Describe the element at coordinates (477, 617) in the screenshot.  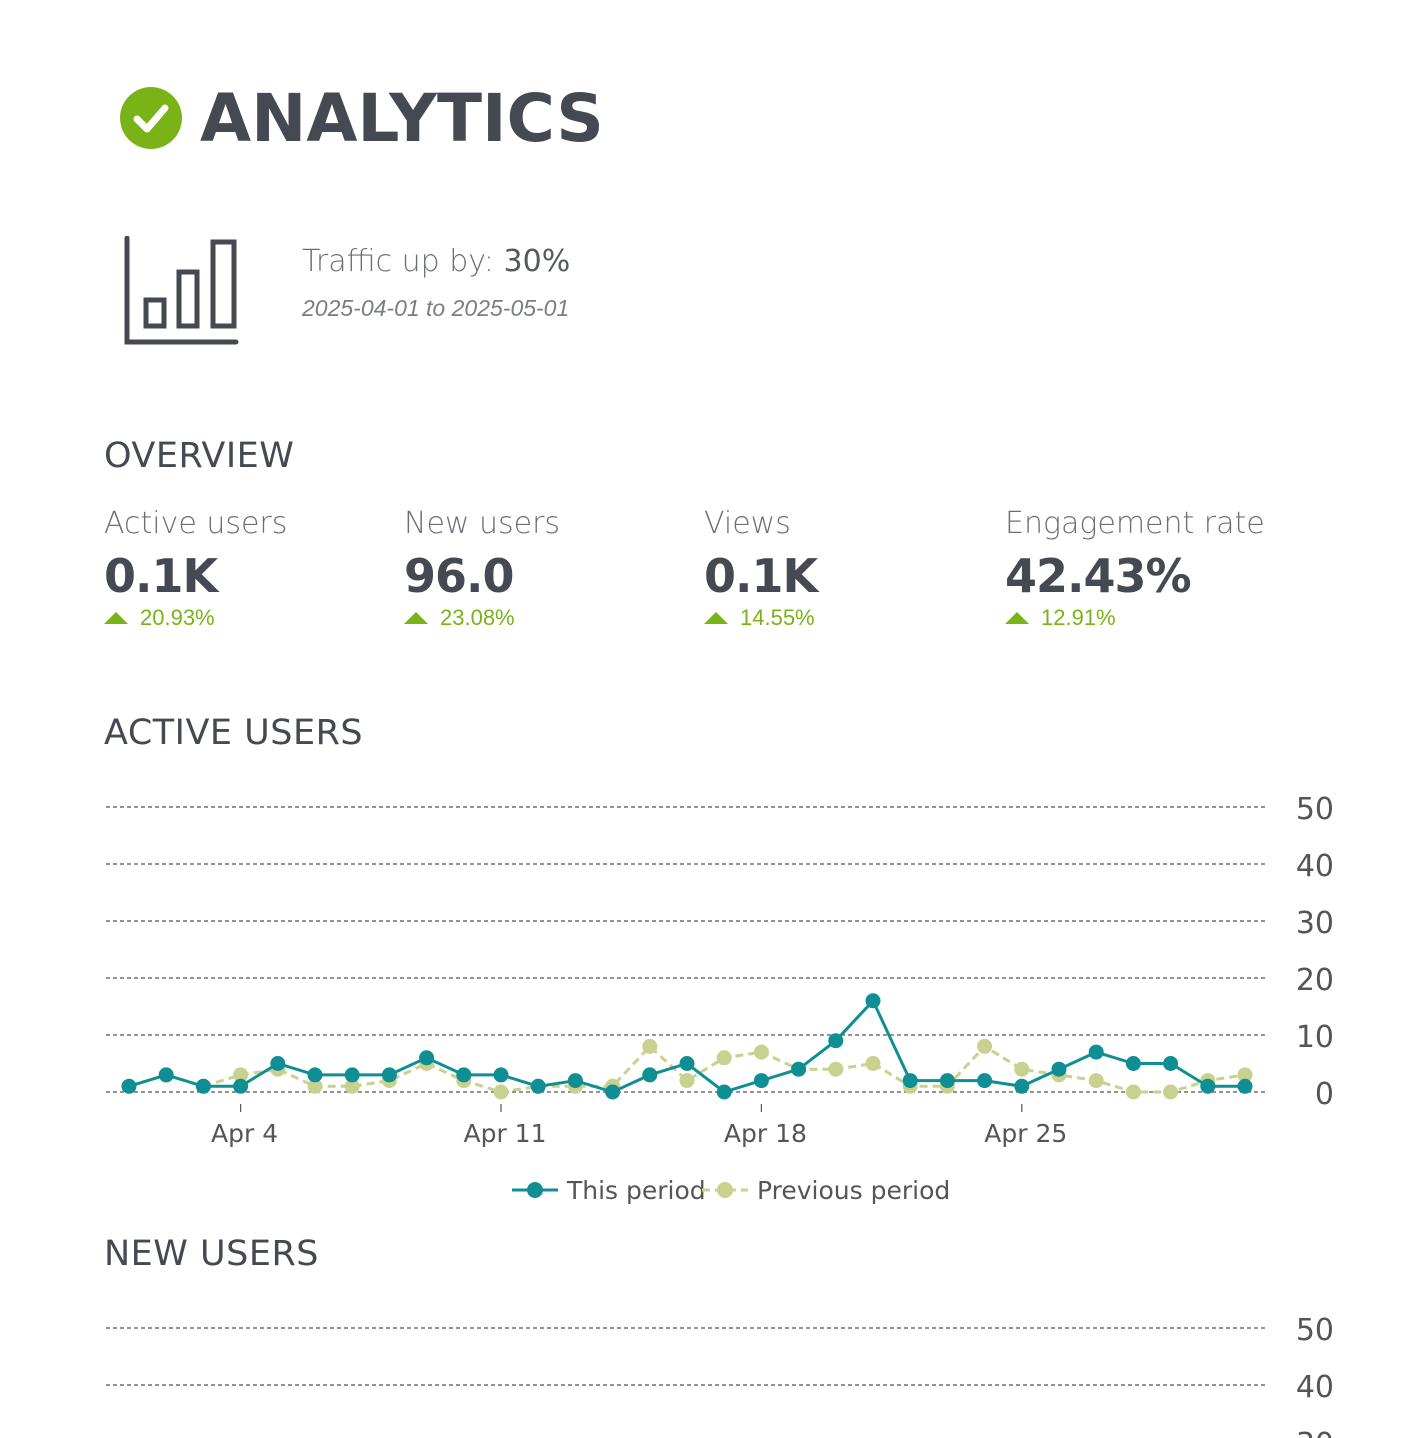
I see `metric-change-value: 23.08%` at that location.